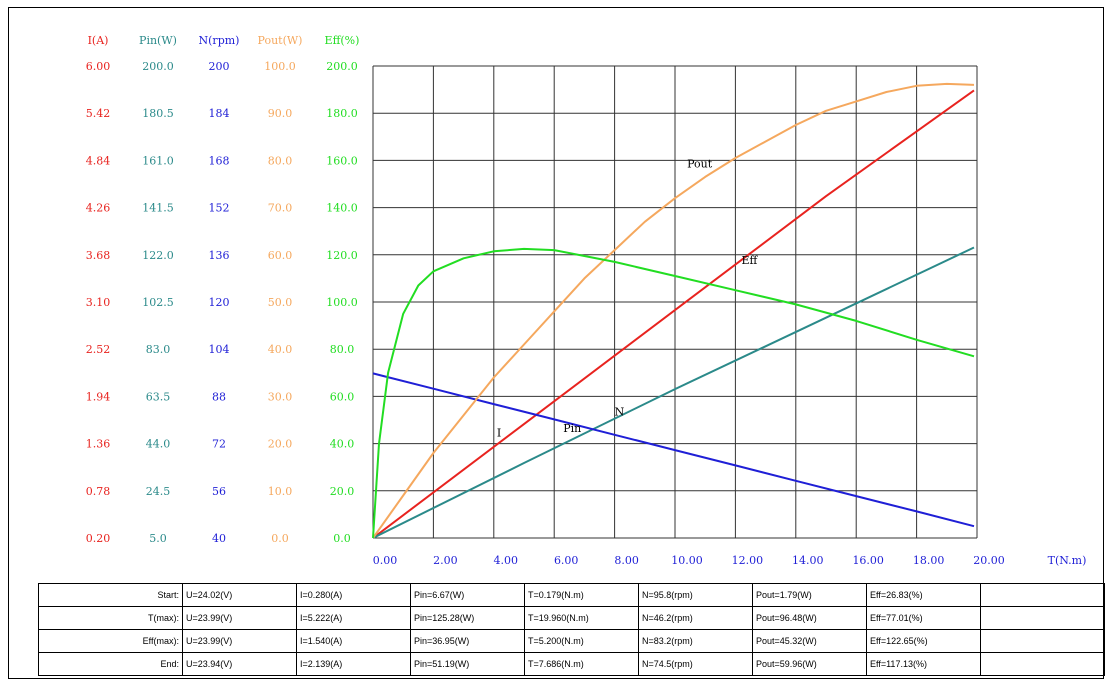 The height and width of the screenshot is (686, 1112). What do you see at coordinates (695, 618) in the screenshot?
I see `results-cell-n: N=46.2(rpm)` at bounding box center [695, 618].